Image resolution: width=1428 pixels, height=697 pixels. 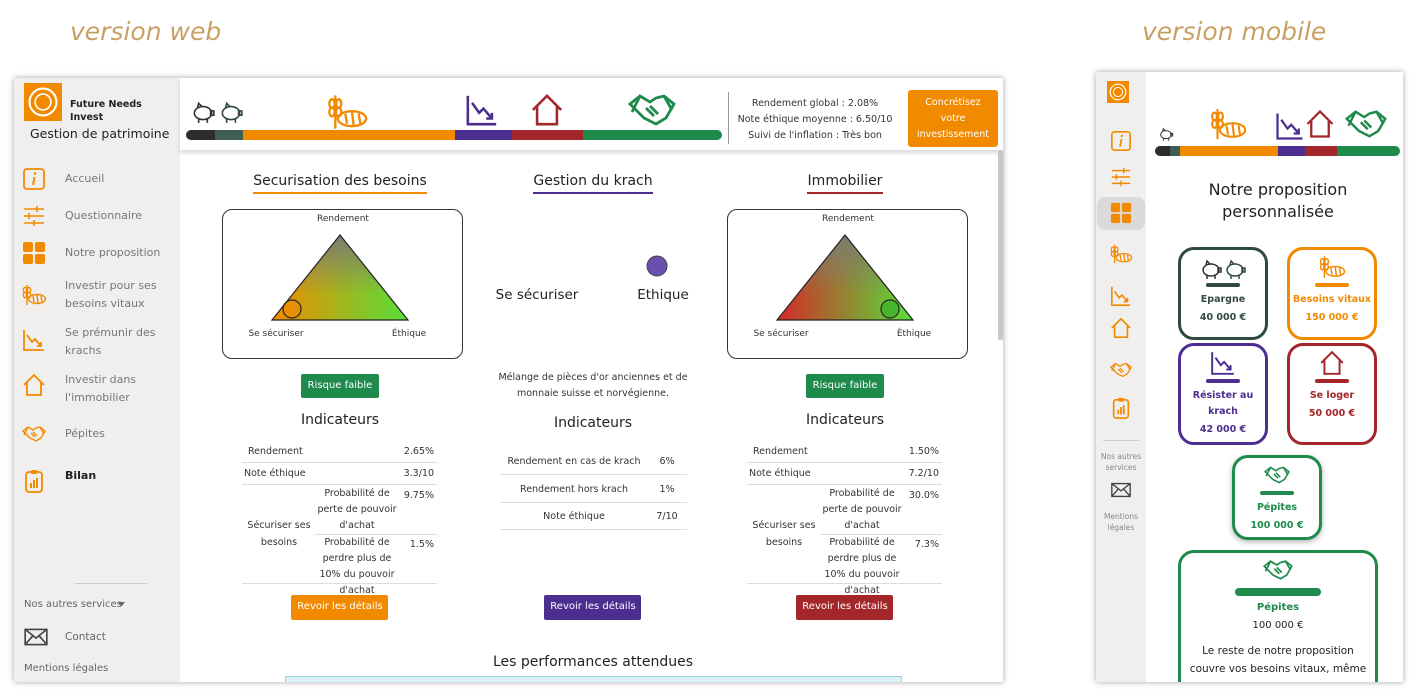 What do you see at coordinates (409, 334) in the screenshot?
I see `axis-label: Éthique` at bounding box center [409, 334].